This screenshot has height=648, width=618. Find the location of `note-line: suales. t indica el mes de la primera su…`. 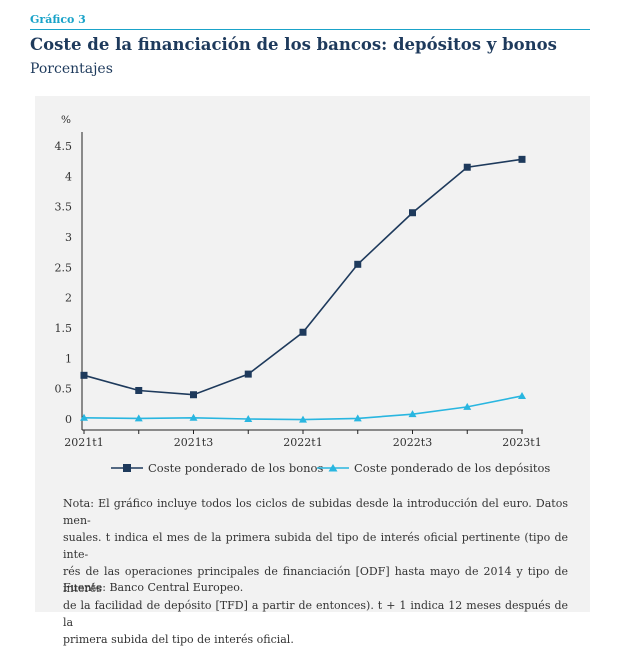

note-line: suales. t indica el mes de la primera su… is located at coordinates (315, 546).